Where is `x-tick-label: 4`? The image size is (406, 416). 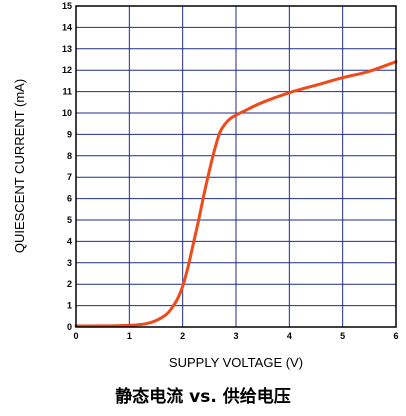 x-tick-label: 4 is located at coordinates (289, 336).